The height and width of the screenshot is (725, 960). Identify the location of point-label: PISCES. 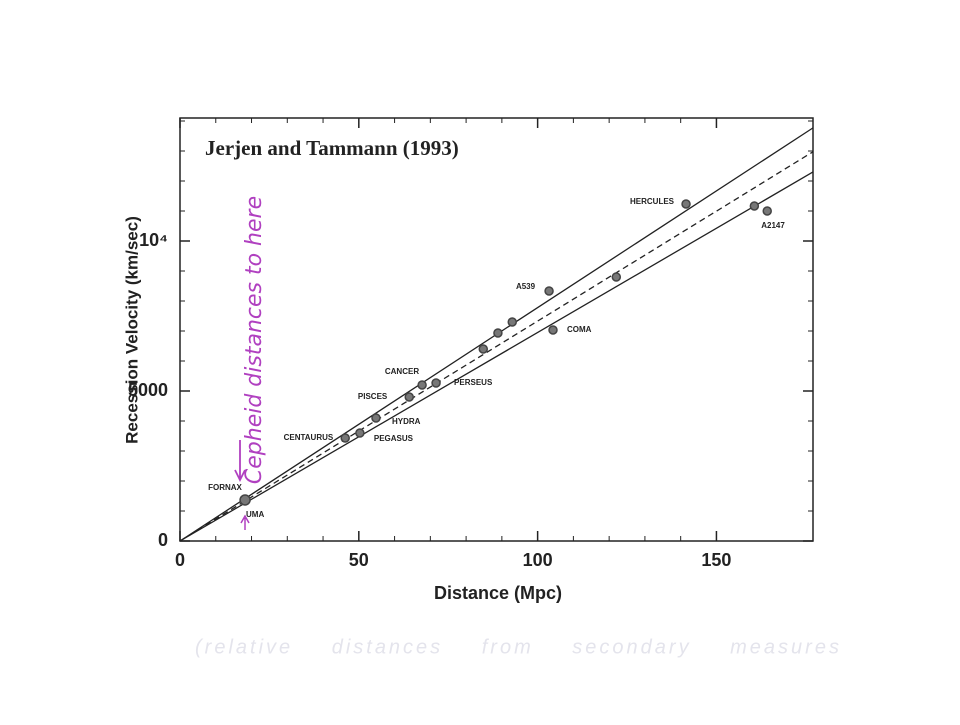
(373, 396).